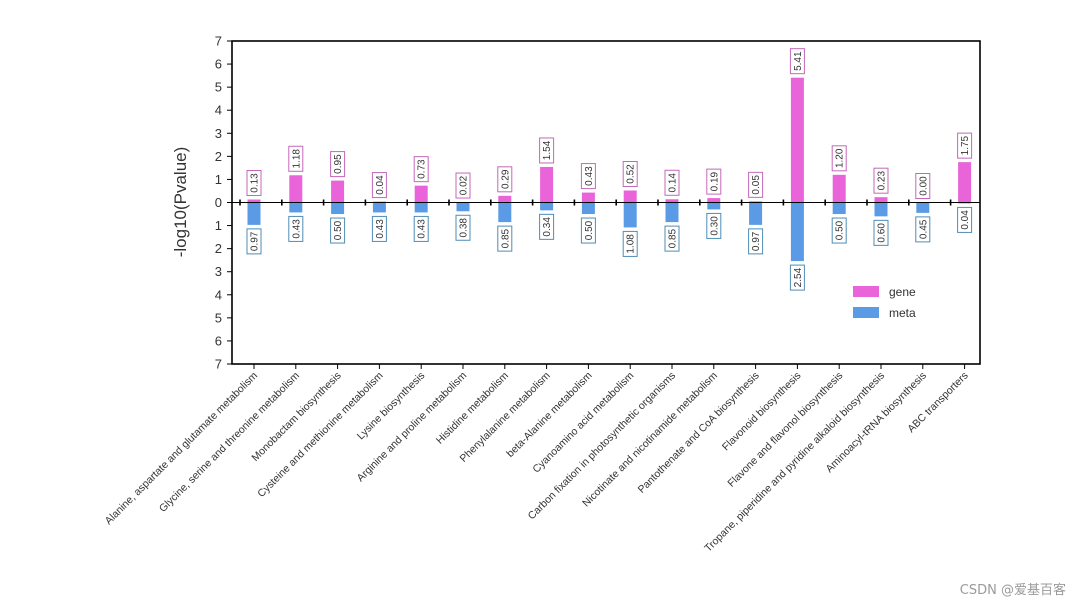 This screenshot has height=608, width=1080. Describe the element at coordinates (631, 244) in the screenshot. I see `meta-value-label: 1.08` at that location.